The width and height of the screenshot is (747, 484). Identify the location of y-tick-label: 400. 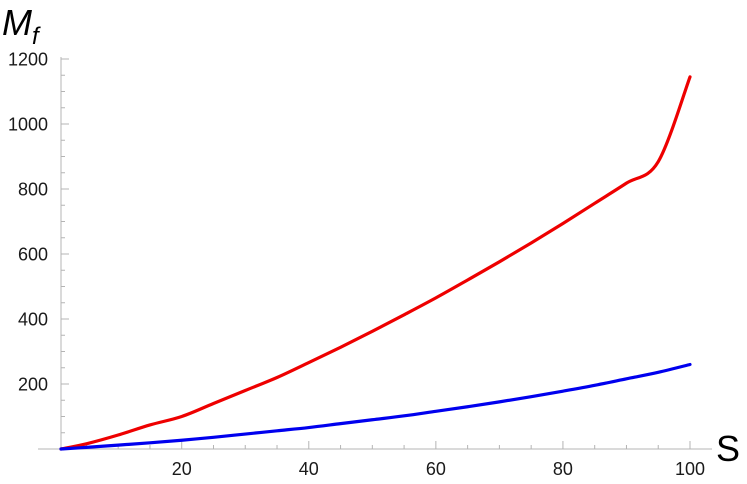
(33, 320).